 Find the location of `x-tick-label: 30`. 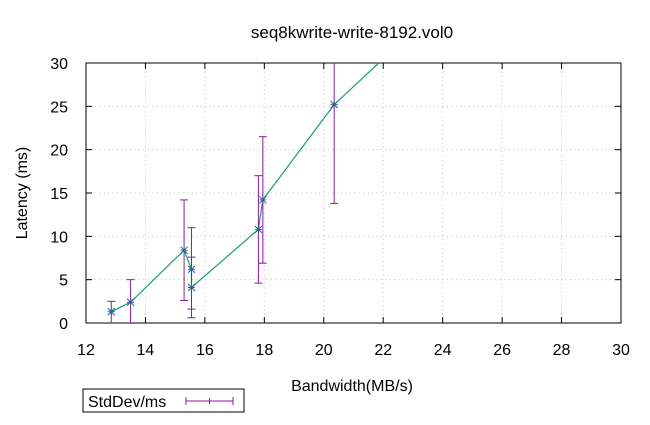

x-tick-label: 30 is located at coordinates (621, 350).